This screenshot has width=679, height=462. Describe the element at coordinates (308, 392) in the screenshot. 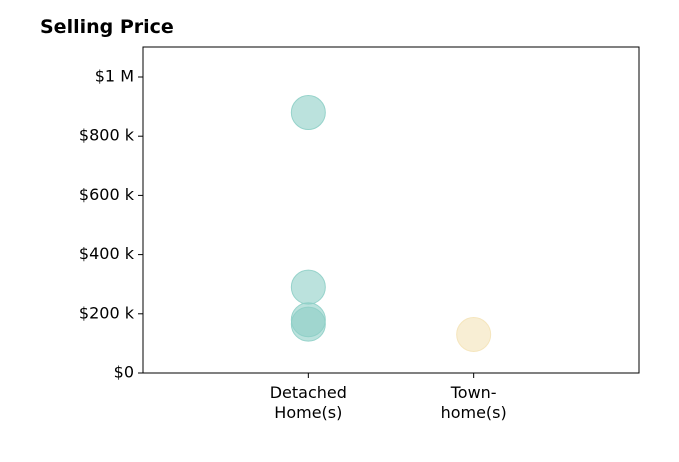

I see `x-tick-label: Detached` at that location.